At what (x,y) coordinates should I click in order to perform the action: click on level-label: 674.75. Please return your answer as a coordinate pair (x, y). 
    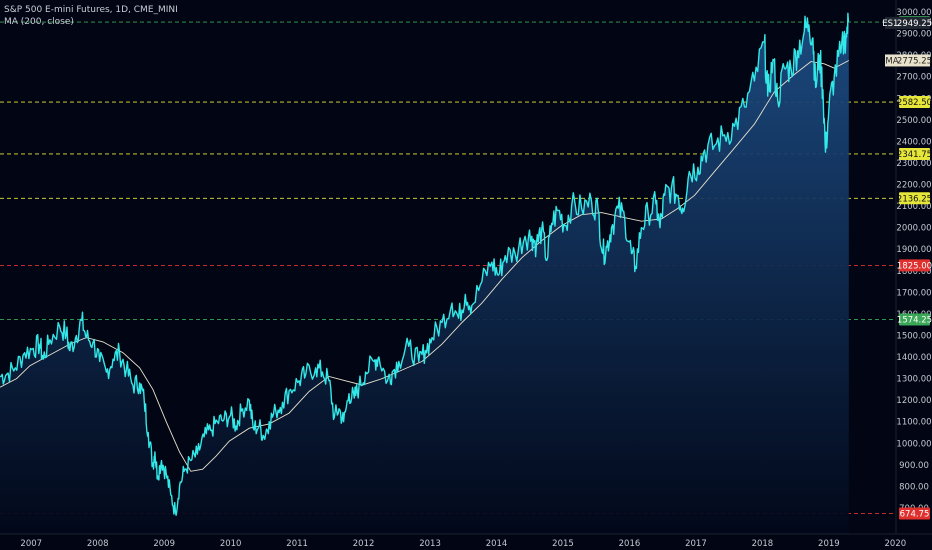
    Looking at the image, I should click on (914, 513).